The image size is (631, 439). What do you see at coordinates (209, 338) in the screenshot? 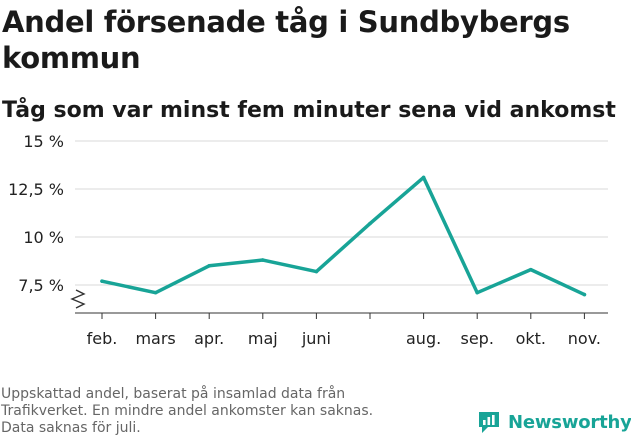
I see `x-tick-label: apr.` at bounding box center [209, 338].